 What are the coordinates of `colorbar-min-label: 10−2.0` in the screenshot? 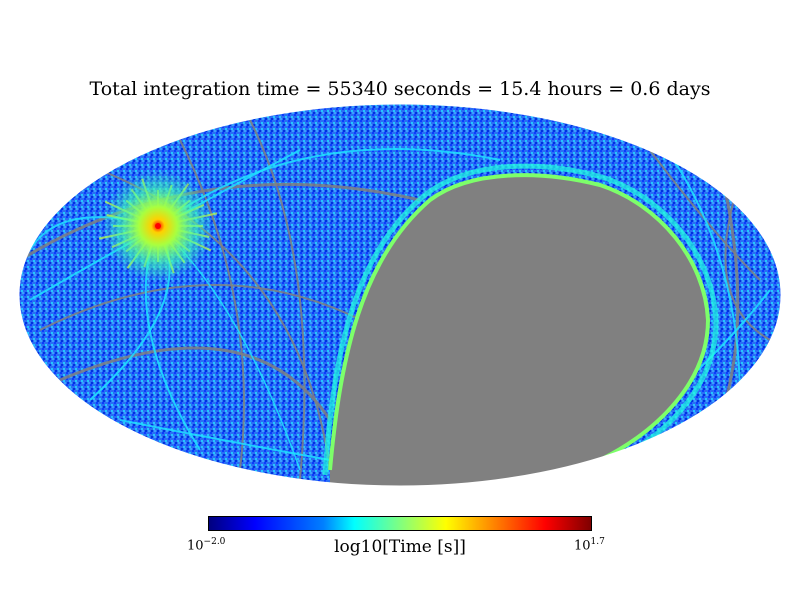 It's located at (206, 545).